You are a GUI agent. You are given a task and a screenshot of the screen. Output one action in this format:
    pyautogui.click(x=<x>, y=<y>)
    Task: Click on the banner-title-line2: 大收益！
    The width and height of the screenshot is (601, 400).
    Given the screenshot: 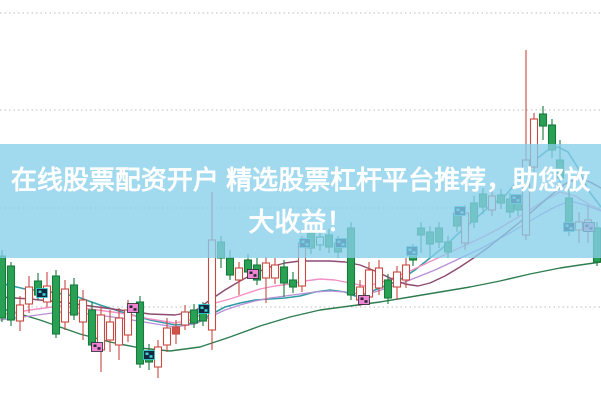 What is the action you would take?
    pyautogui.click(x=300, y=222)
    